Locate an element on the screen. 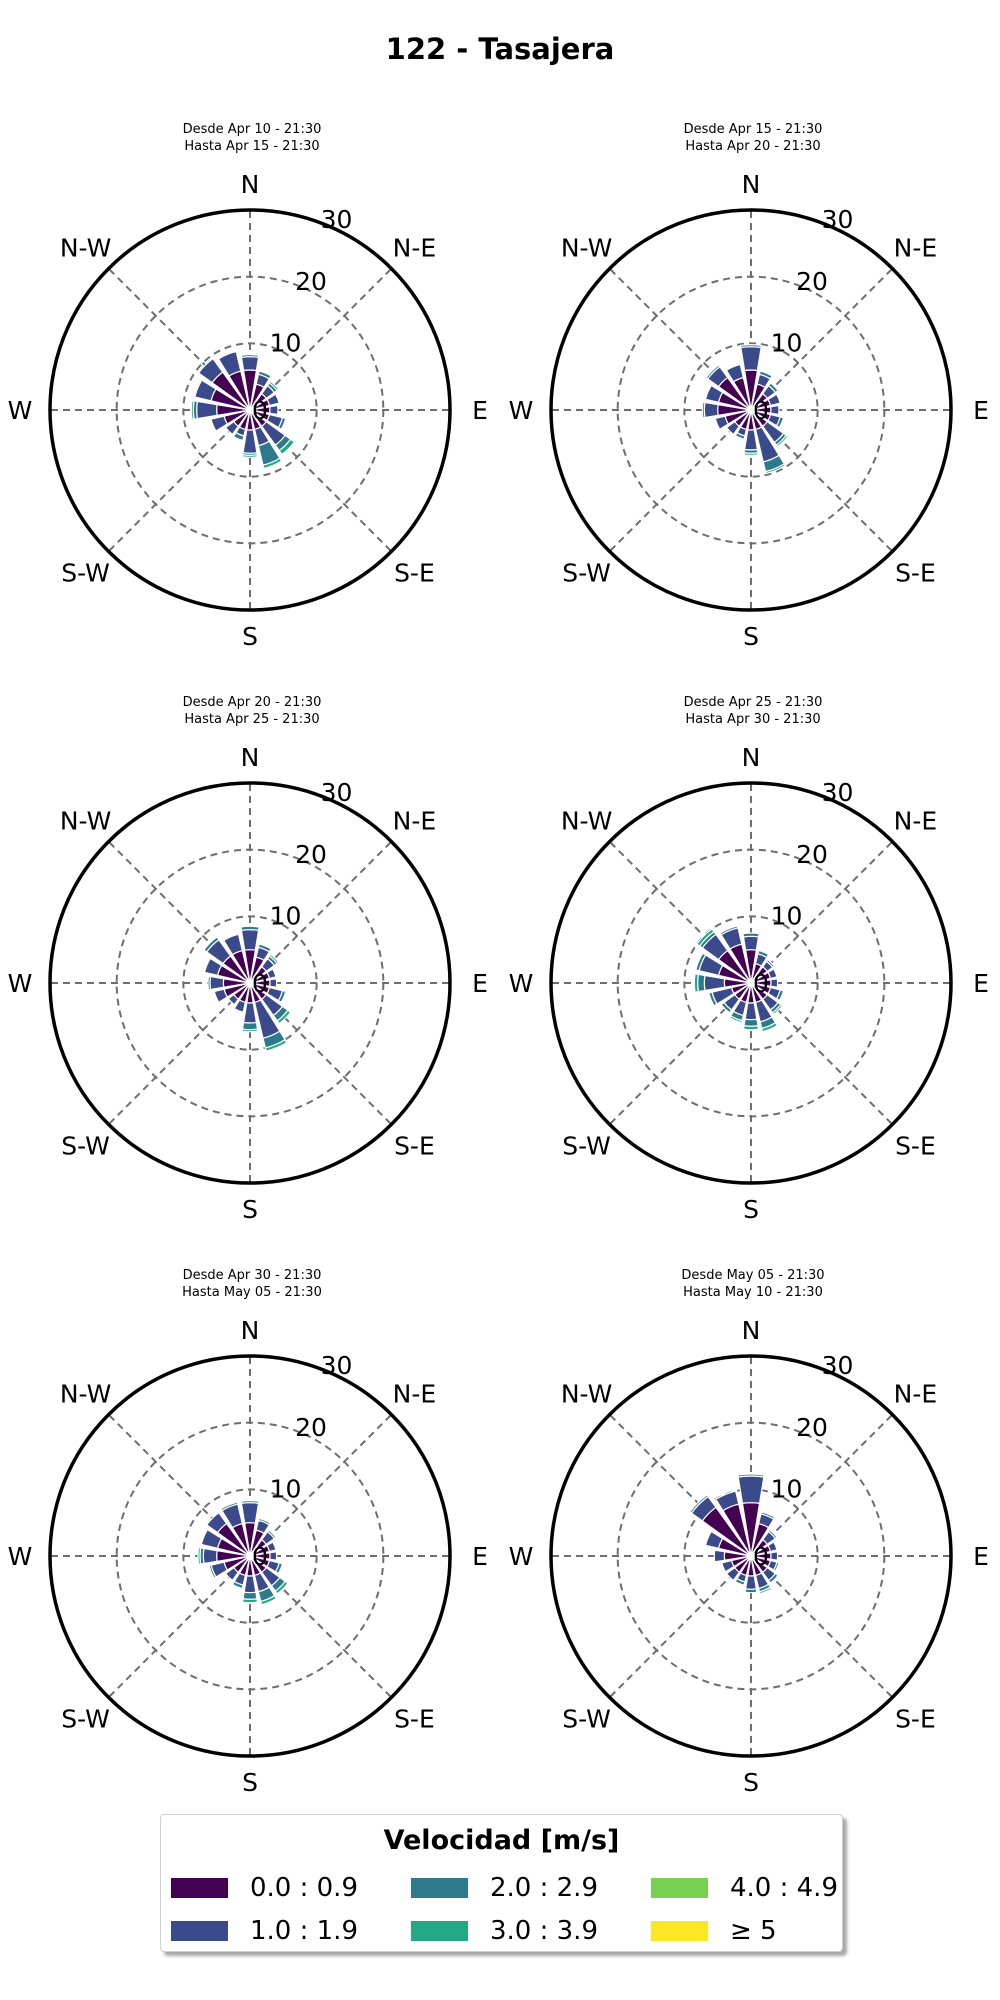 This screenshot has height=2000, width=1000. chart-title: 122 - Tasajera is located at coordinates (500, 49).